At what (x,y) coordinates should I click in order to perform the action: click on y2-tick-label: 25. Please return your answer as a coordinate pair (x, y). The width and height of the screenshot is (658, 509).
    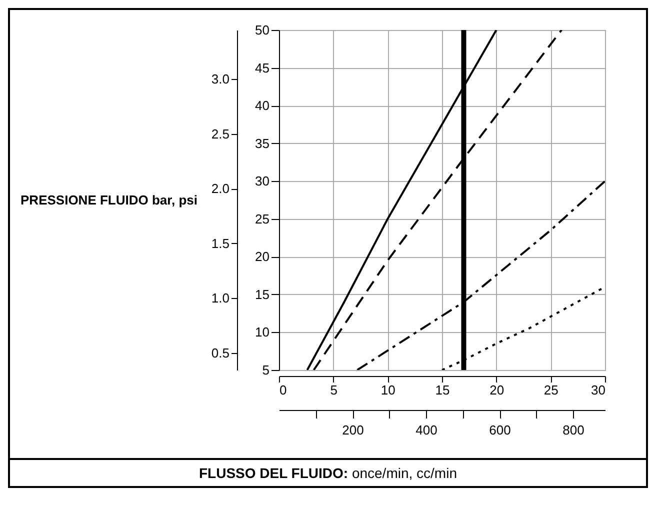
    Looking at the image, I should click on (262, 218).